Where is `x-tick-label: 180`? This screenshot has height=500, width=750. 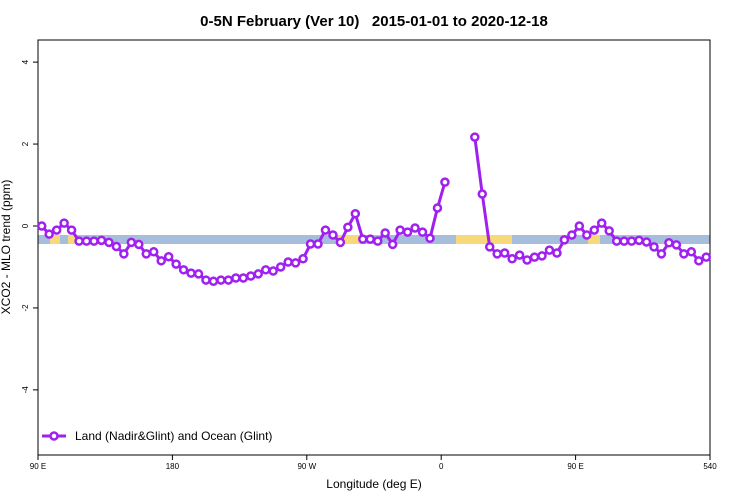 x-tick-label: 180 is located at coordinates (173, 466).